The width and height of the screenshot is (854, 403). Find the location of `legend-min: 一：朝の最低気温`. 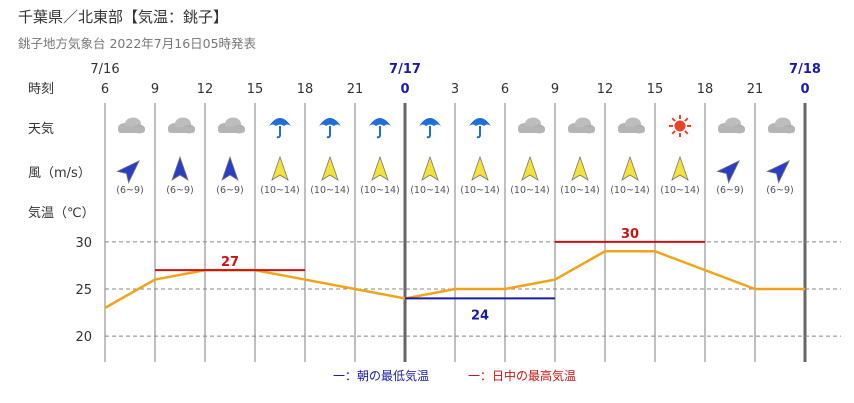

legend-min: 一：朝の最低気温 is located at coordinates (381, 375).